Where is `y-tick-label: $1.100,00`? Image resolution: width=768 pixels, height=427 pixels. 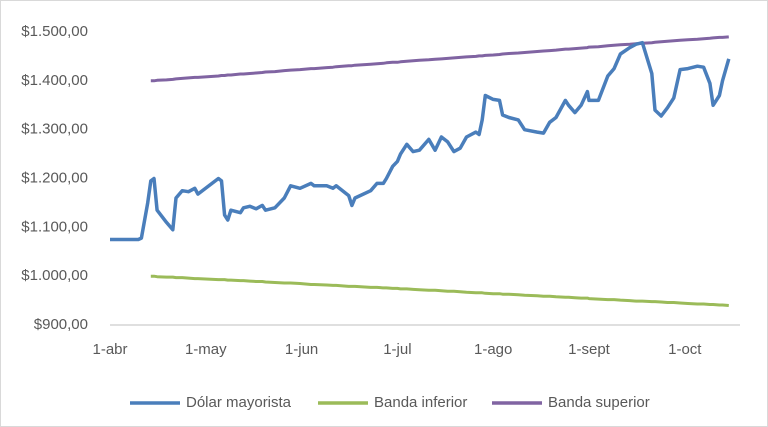
y-tick-label: $1.100,00 is located at coordinates (54, 226).